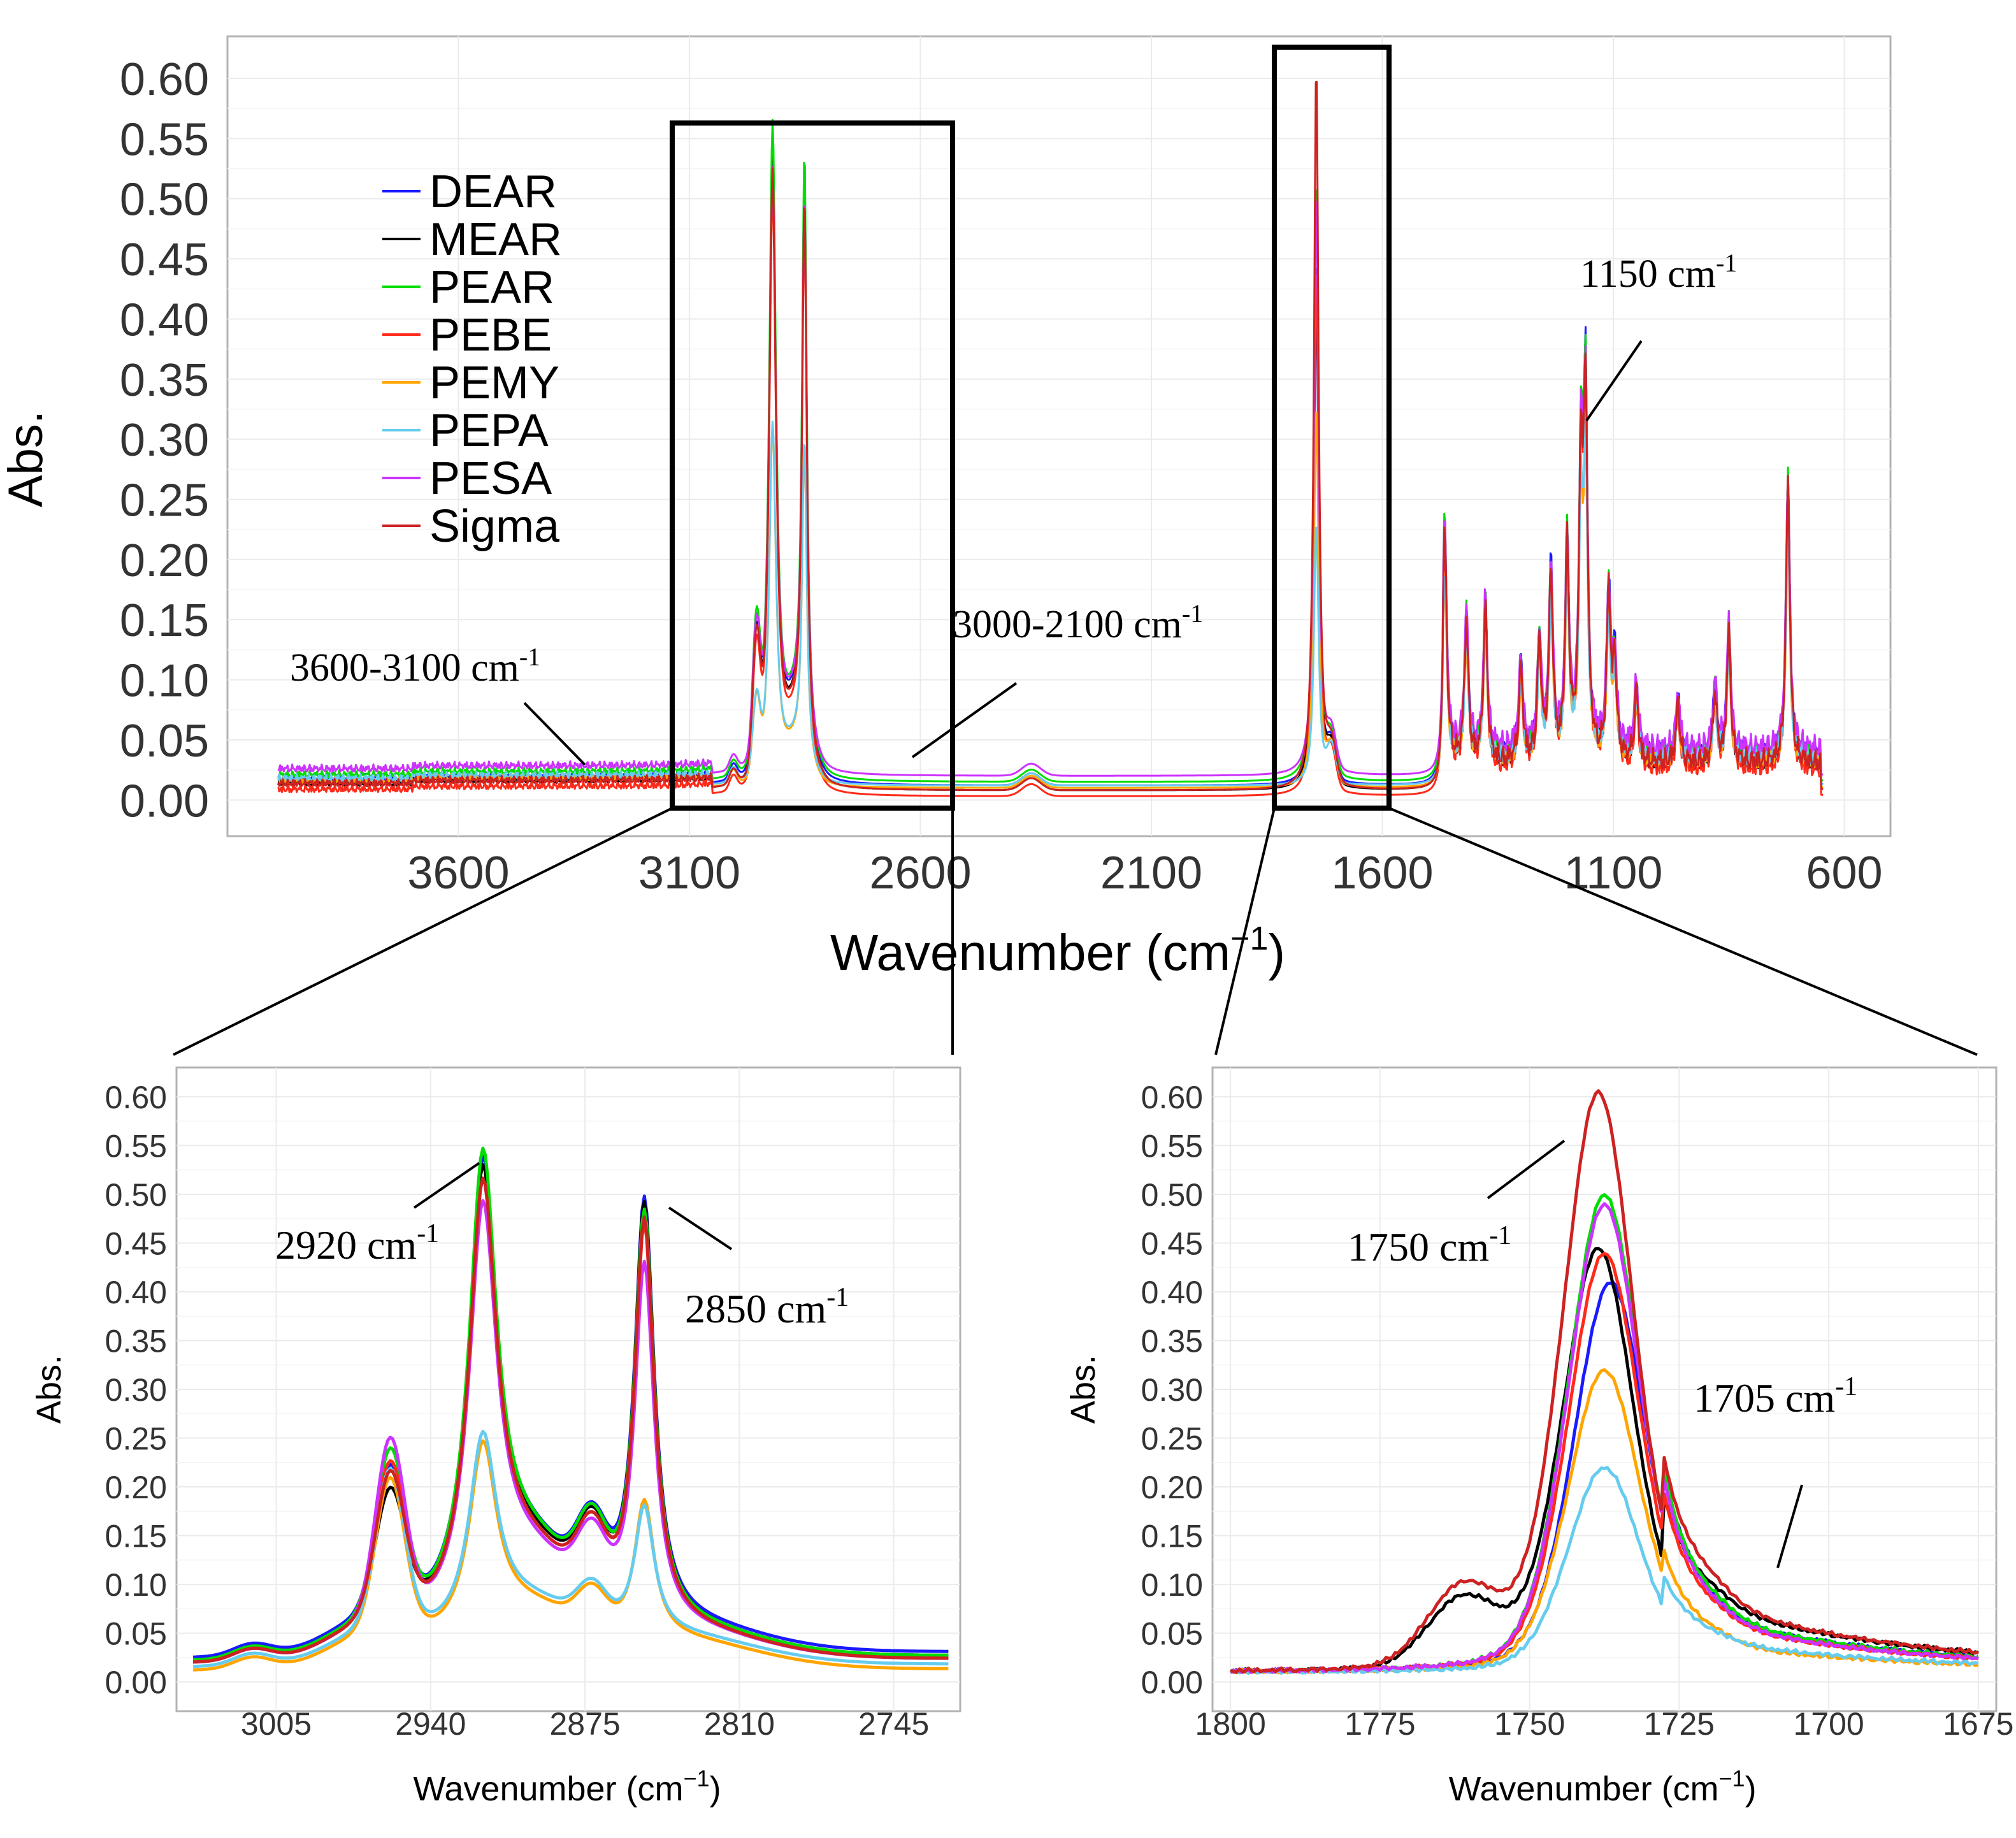 The image size is (2016, 1838). Describe the element at coordinates (920, 874) in the screenshot. I see `main-x-tick-label: 2600` at that location.